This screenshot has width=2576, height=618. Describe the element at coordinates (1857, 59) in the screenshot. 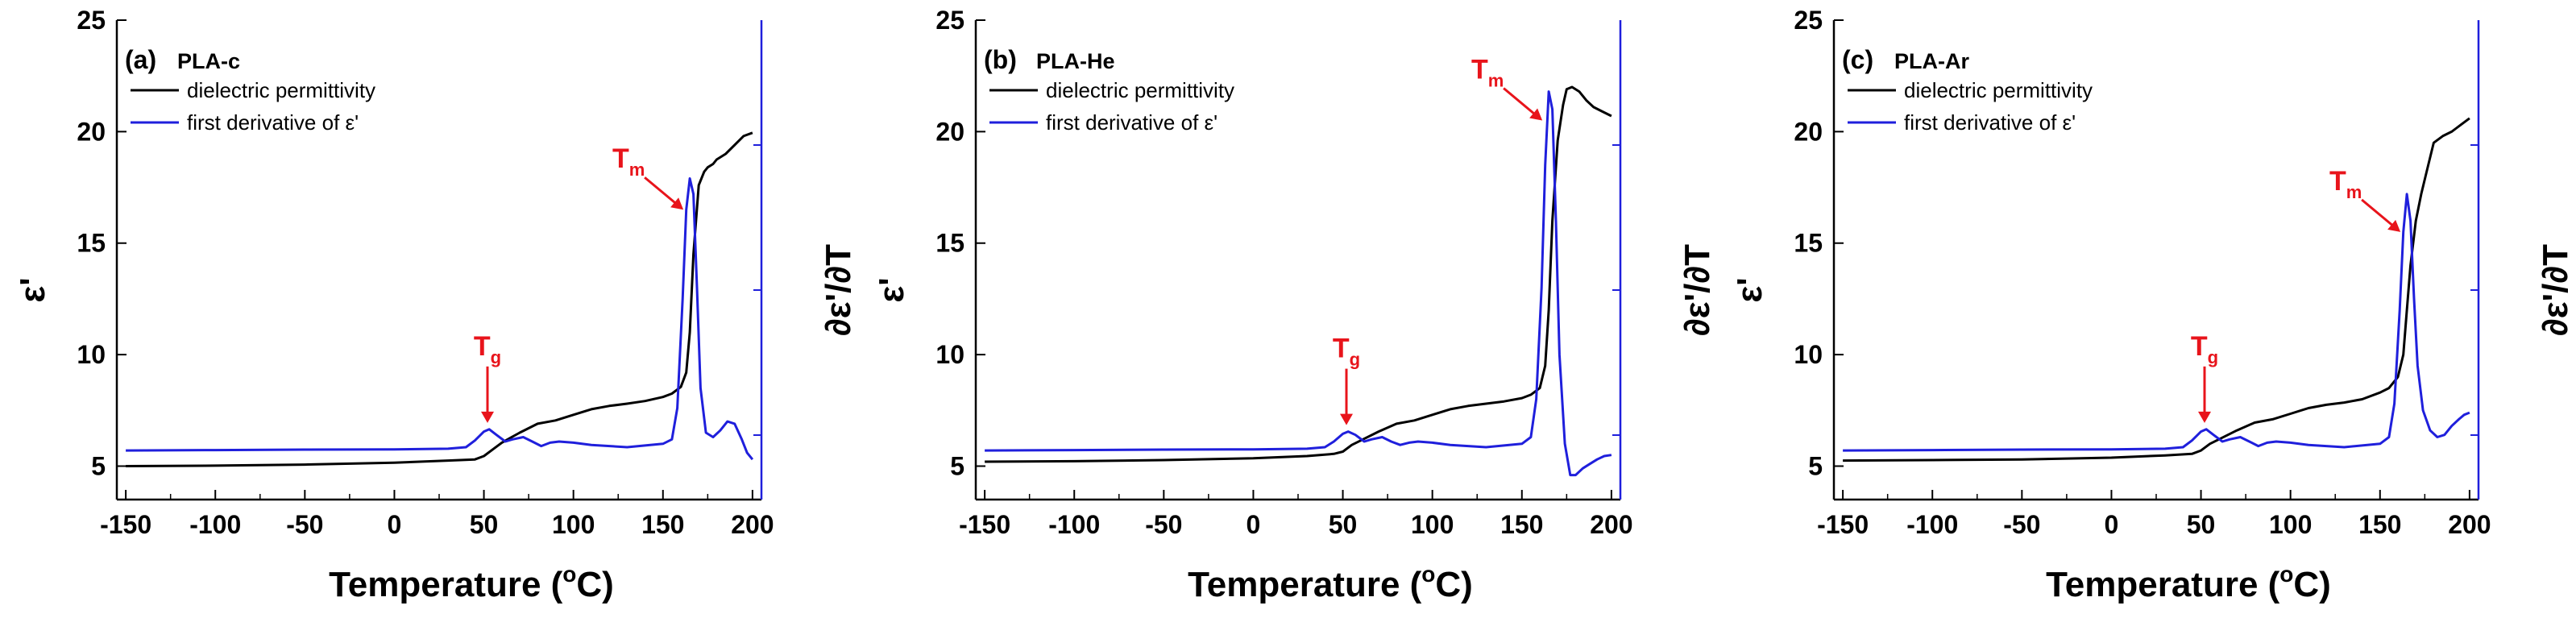

I see `panel-label: (c)` at that location.